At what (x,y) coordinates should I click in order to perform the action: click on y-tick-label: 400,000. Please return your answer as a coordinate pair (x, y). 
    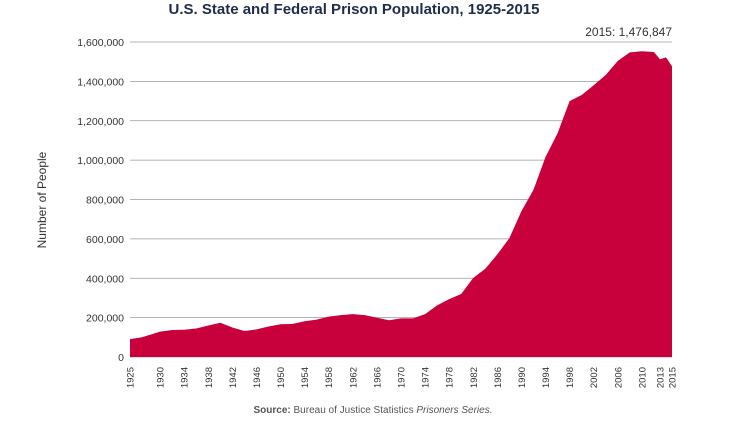
    Looking at the image, I should click on (105, 279).